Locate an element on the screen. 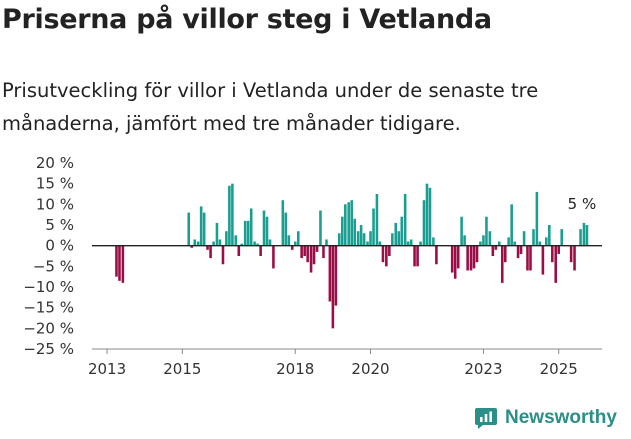 This screenshot has width=631, height=439. y-tick-label: −10 % is located at coordinates (48, 287).